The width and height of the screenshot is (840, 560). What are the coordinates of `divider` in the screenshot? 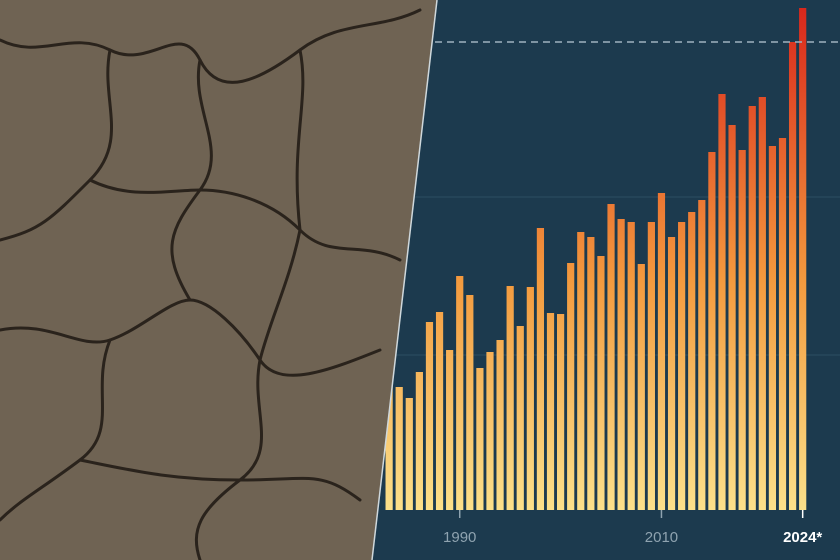 It's located at (404, 280).